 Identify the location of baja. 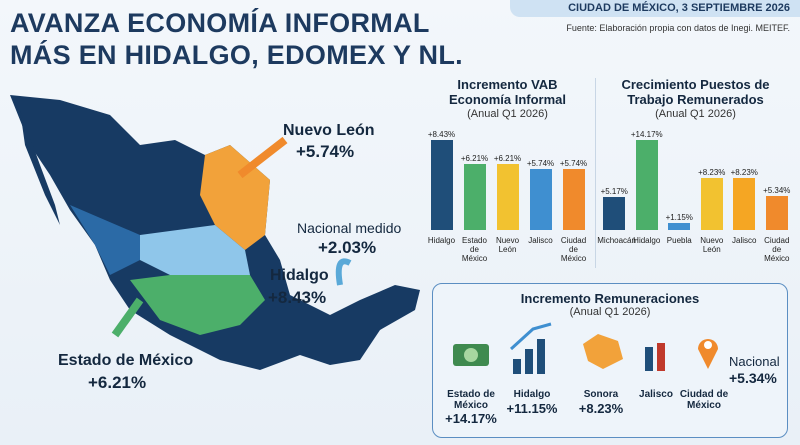
(40, 167).